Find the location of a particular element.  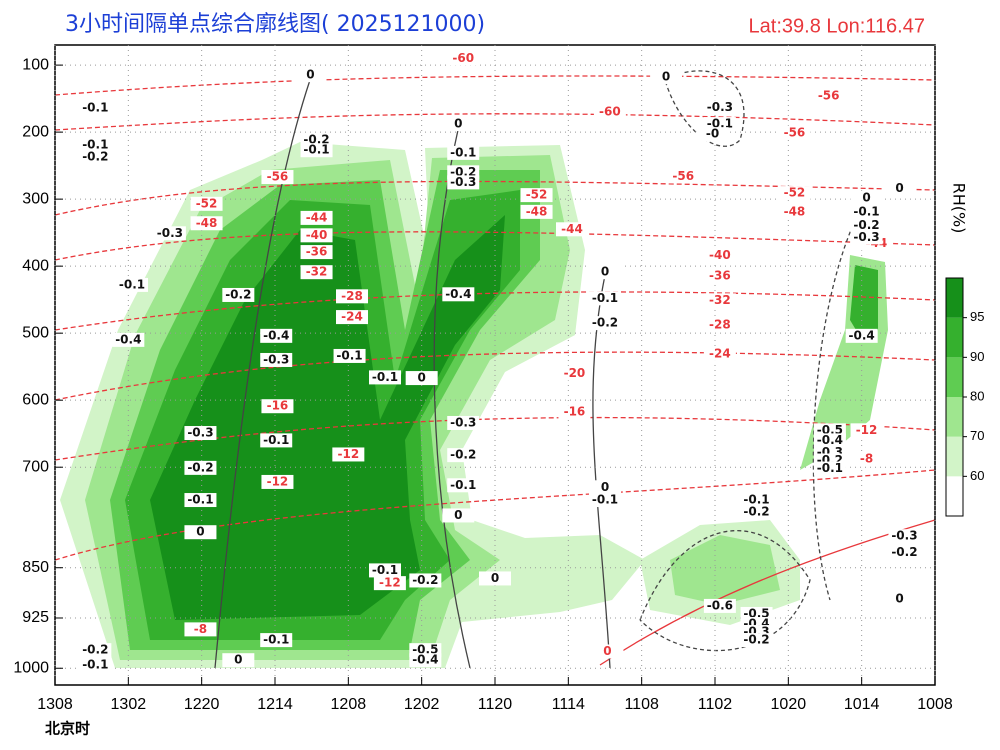

temperature-label: -60 is located at coordinates (610, 112).